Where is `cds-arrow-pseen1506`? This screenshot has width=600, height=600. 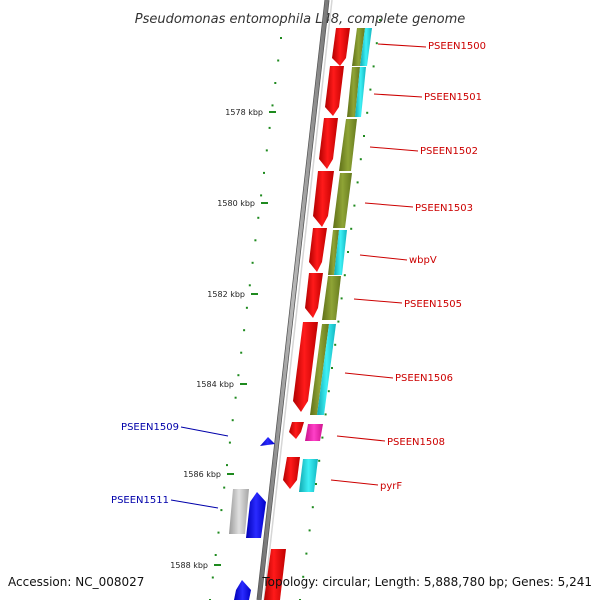
cds-arrow-pseen1506 is located at coordinates (305, 367).